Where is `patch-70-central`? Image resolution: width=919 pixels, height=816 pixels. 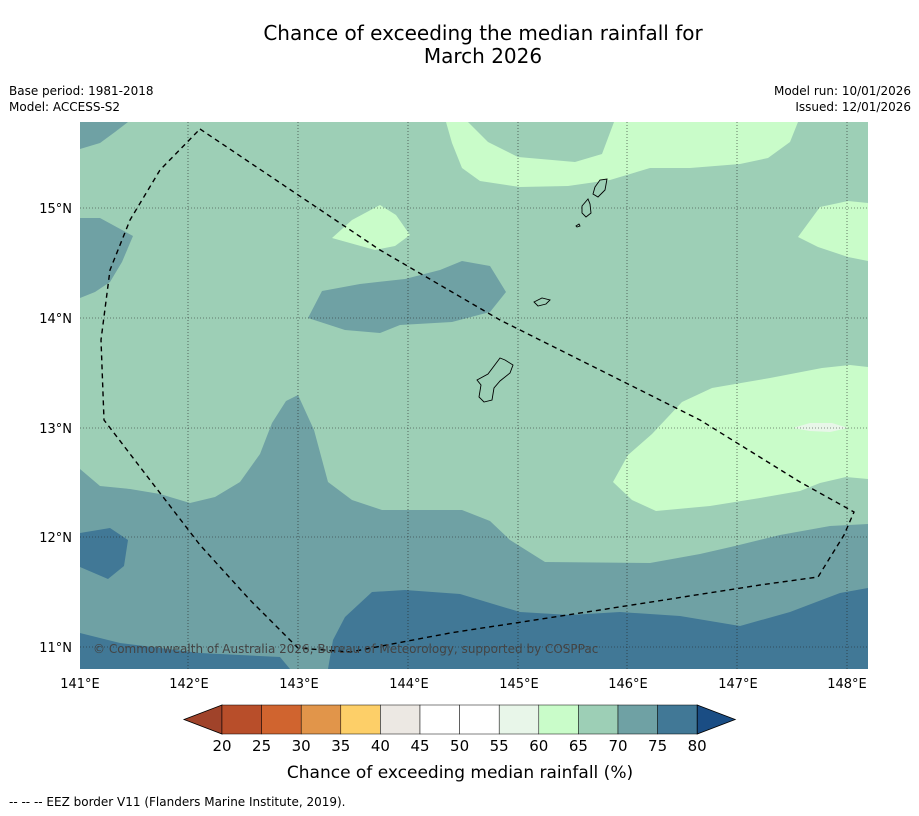
patch-70-central is located at coordinates (407, 297).